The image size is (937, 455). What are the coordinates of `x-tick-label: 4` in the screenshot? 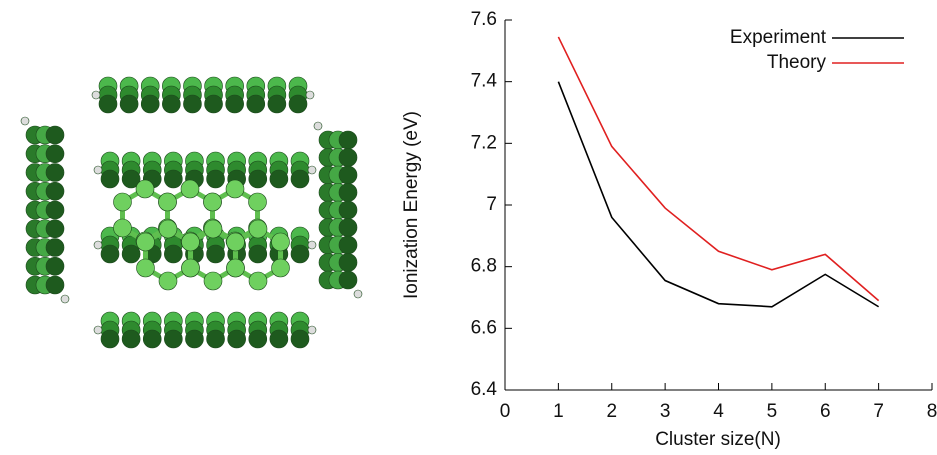 It's located at (718, 411).